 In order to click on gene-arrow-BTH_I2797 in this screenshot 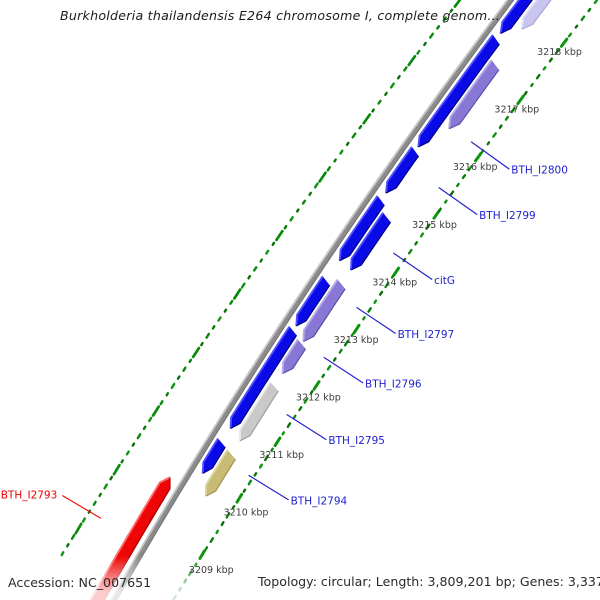, I will do `click(324, 310)`.